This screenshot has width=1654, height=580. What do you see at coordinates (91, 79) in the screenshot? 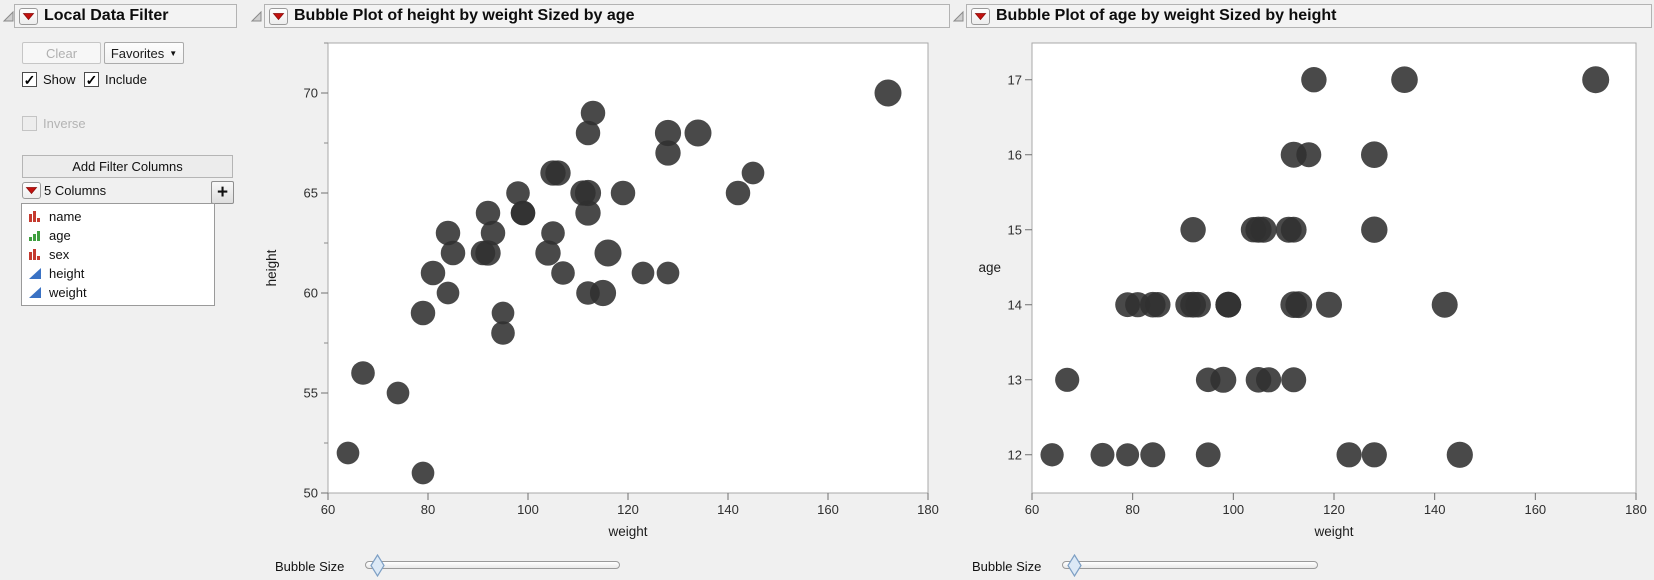
I see `include-checkbox-box: ✓` at bounding box center [91, 79].